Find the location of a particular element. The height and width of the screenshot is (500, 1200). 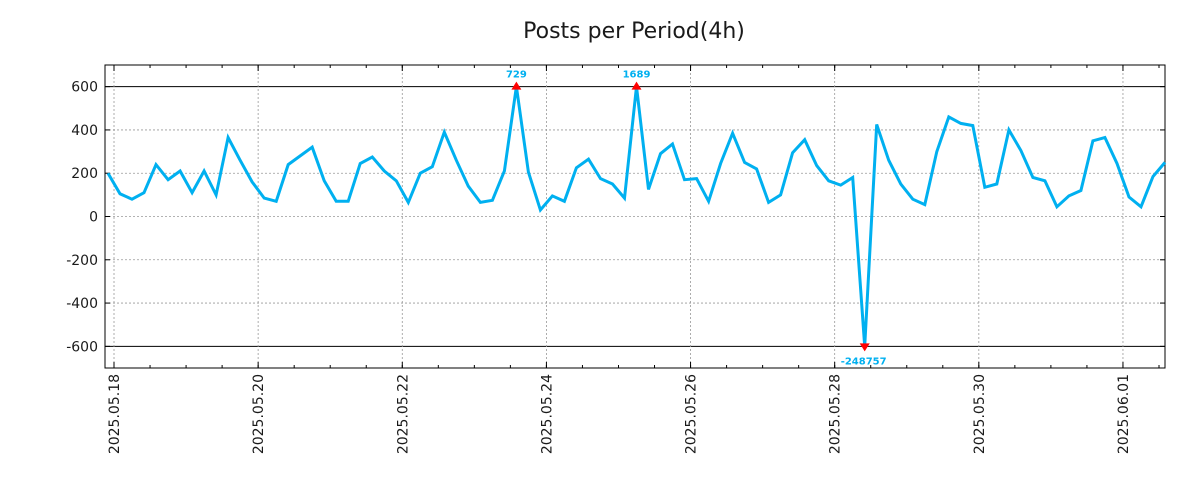

x-tick-label: 2025.05.24 is located at coordinates (547, 414).